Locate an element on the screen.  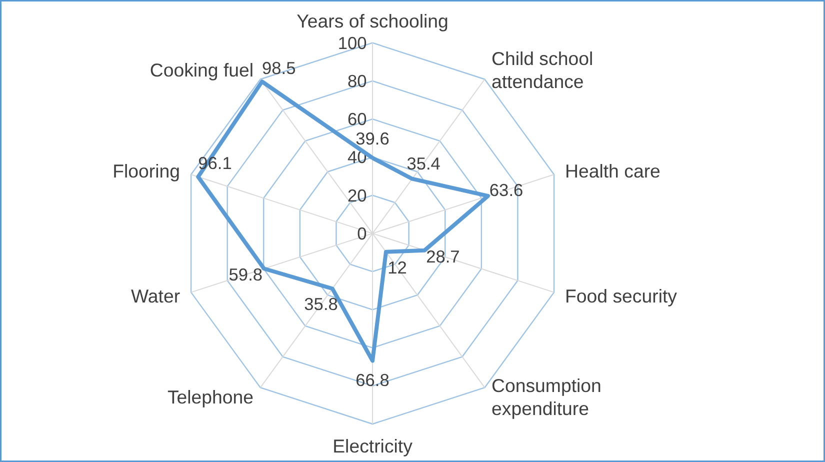
spoke-label: Electricity is located at coordinates (373, 446).